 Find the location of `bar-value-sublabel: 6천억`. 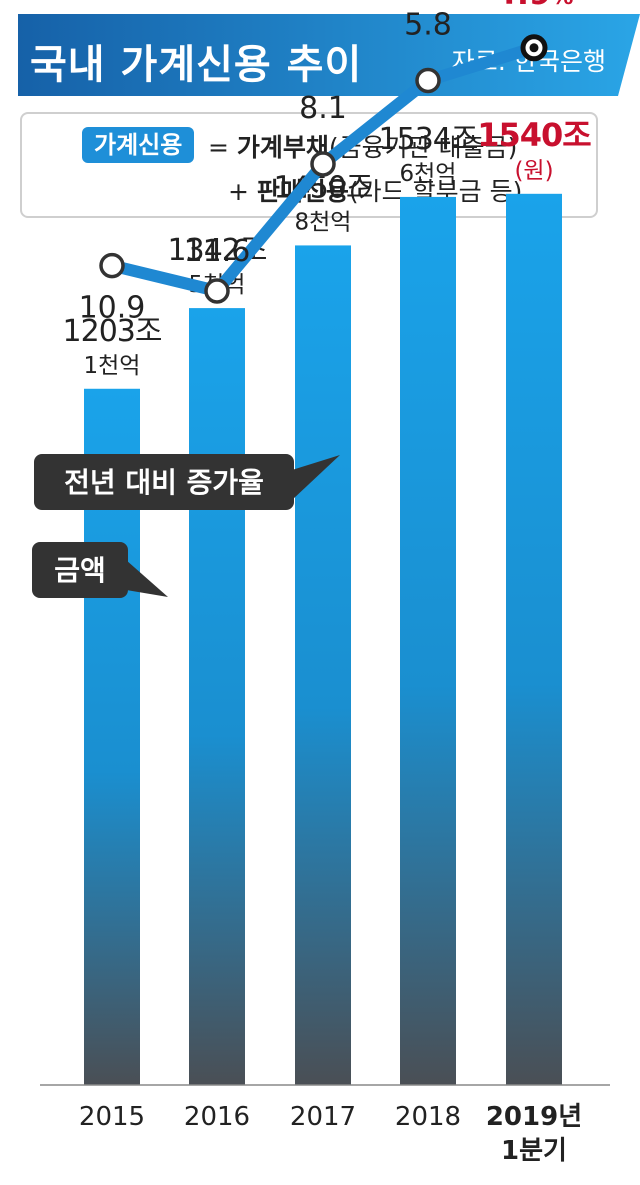

bar-value-sublabel: 6천억 is located at coordinates (428, 174).